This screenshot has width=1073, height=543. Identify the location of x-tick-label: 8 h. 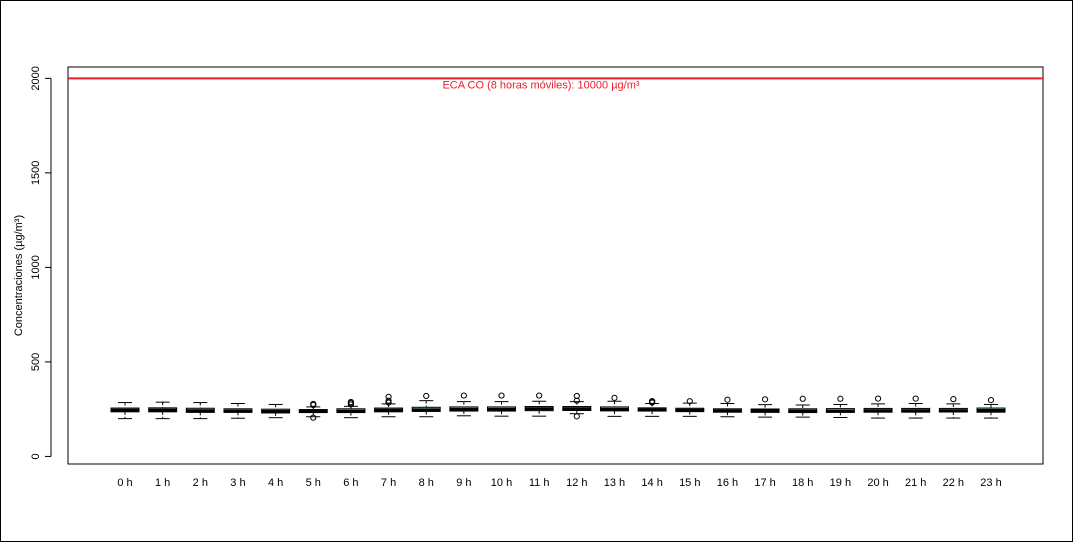
(426, 483).